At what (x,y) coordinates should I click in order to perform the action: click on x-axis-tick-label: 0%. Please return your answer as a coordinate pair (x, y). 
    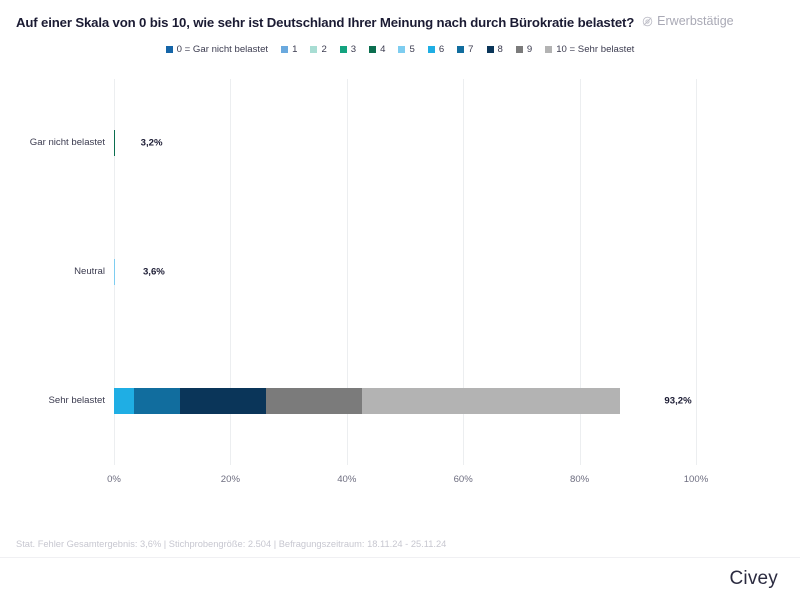
    Looking at the image, I should click on (114, 479).